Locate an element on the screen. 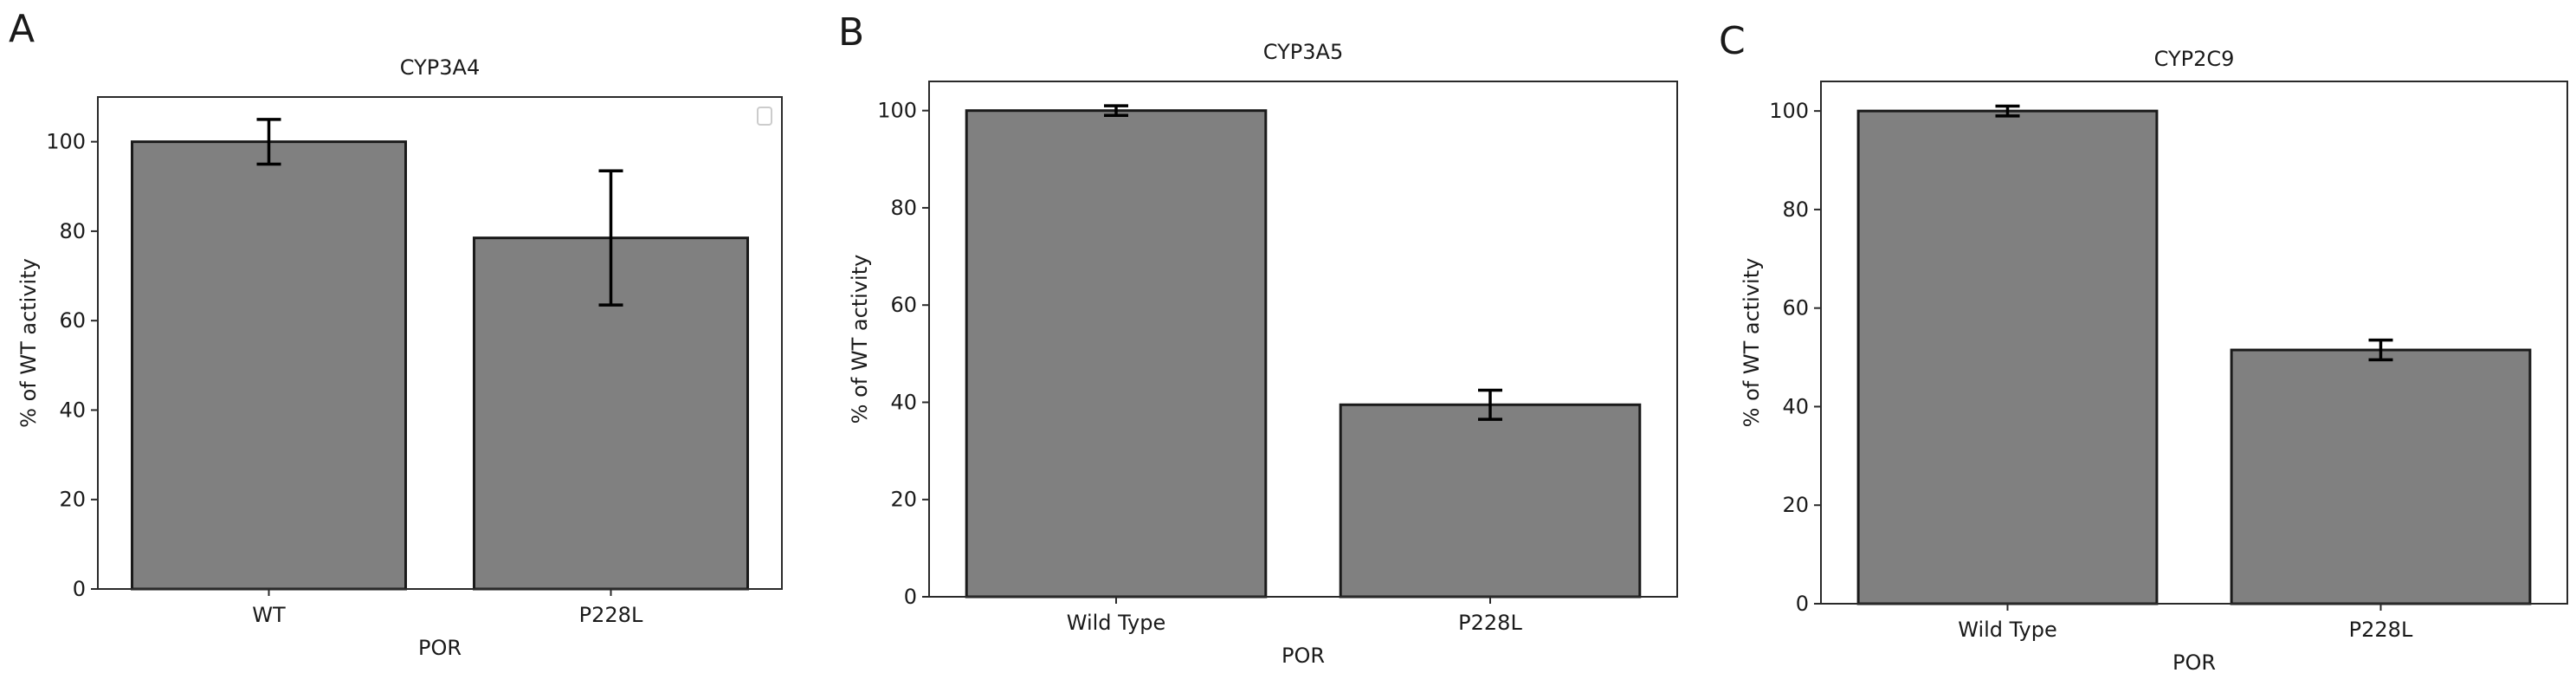 Image resolution: width=2576 pixels, height=686 pixels. x-tick-label: WT is located at coordinates (269, 615).